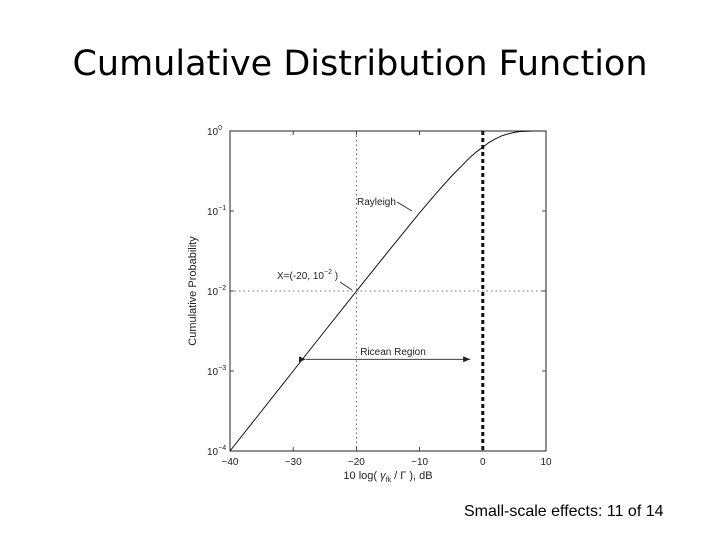 The image size is (720, 540). What do you see at coordinates (387, 477) in the screenshot?
I see `x-axis-label: 10 log( γfk / Γ ), dB` at bounding box center [387, 477].